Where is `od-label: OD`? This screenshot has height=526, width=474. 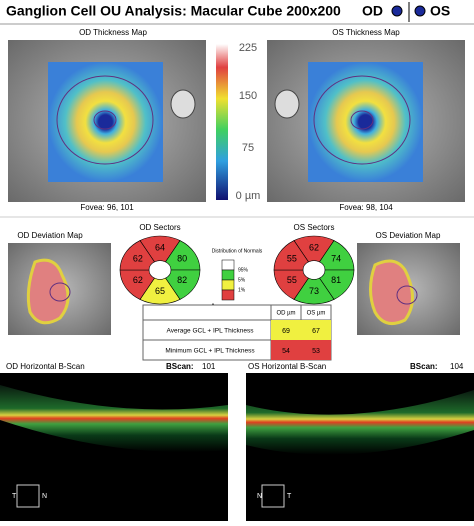 od-label: OD is located at coordinates (372, 11).